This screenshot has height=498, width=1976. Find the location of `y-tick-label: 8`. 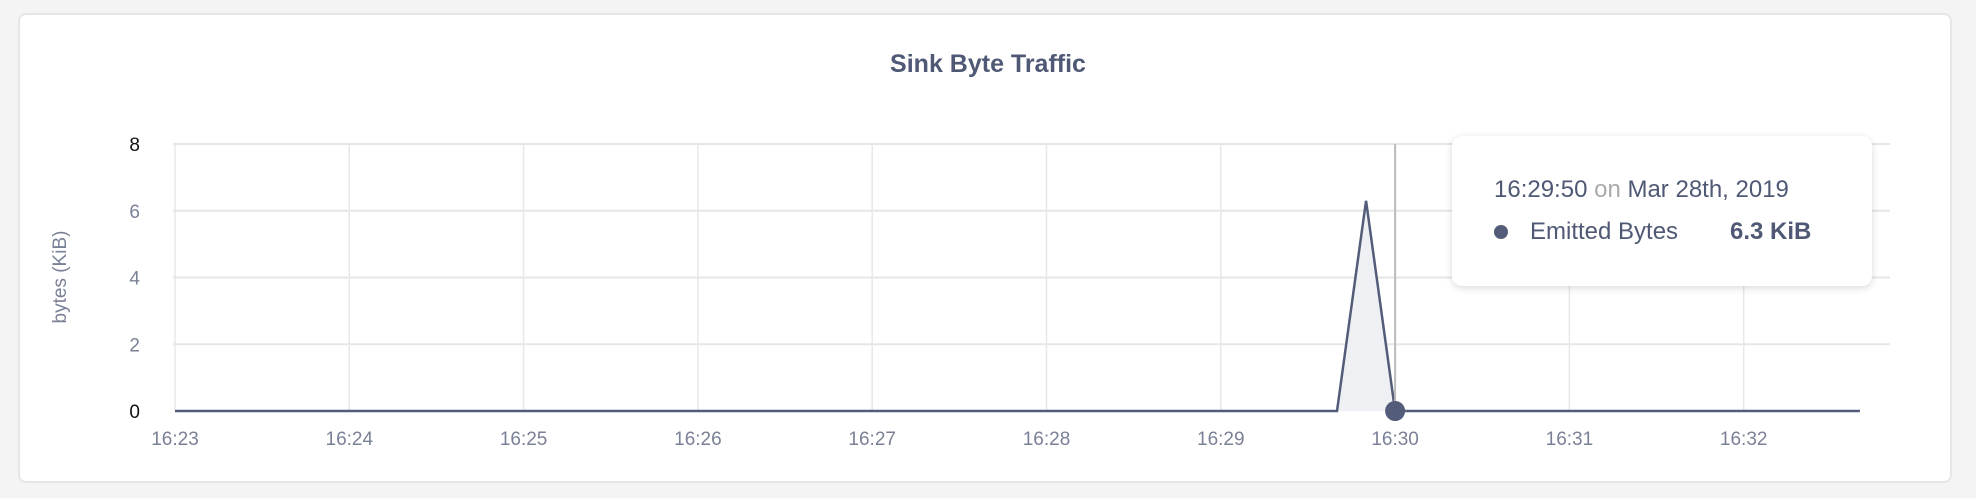

y-tick-label: 8 is located at coordinates (134, 145).